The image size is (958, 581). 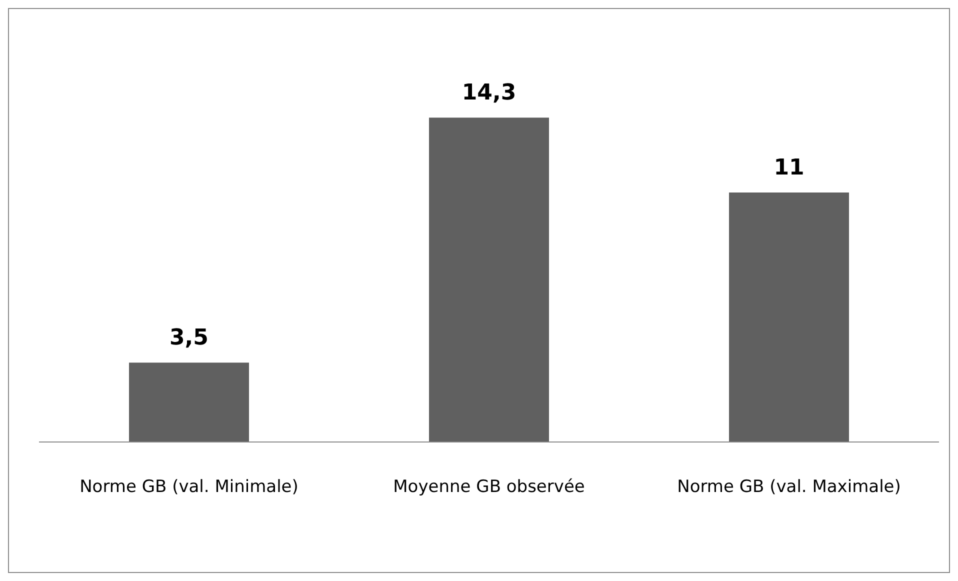 What do you see at coordinates (789, 487) in the screenshot?
I see `x-tick-label: Norme GB (val. Maximale)` at bounding box center [789, 487].